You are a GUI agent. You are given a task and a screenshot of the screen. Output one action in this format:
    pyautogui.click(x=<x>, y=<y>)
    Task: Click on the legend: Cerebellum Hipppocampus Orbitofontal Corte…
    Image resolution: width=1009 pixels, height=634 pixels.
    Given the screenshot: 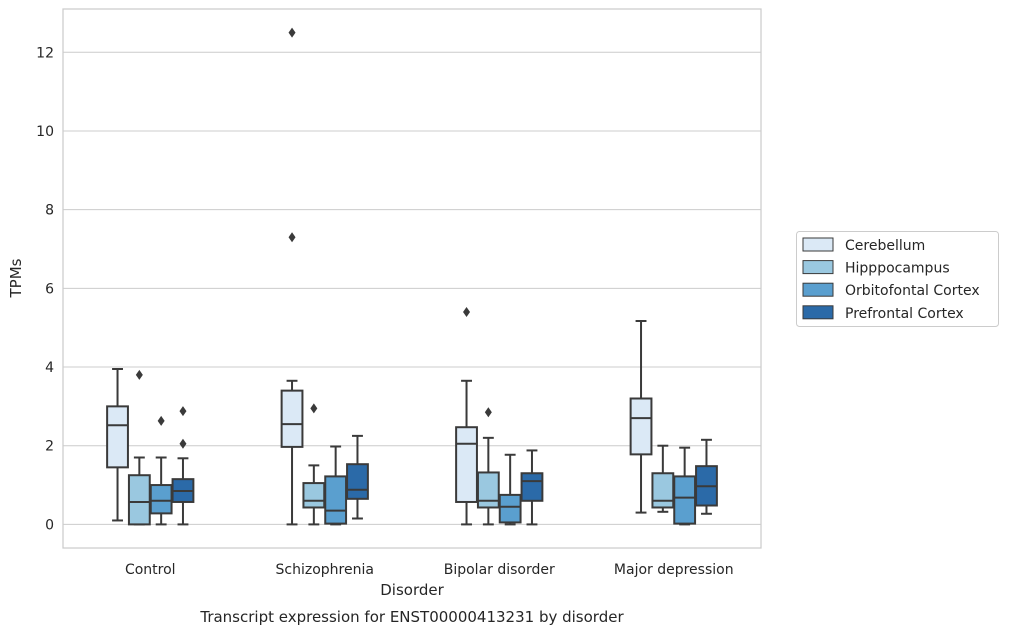 What is the action you would take?
    pyautogui.click(x=897, y=279)
    